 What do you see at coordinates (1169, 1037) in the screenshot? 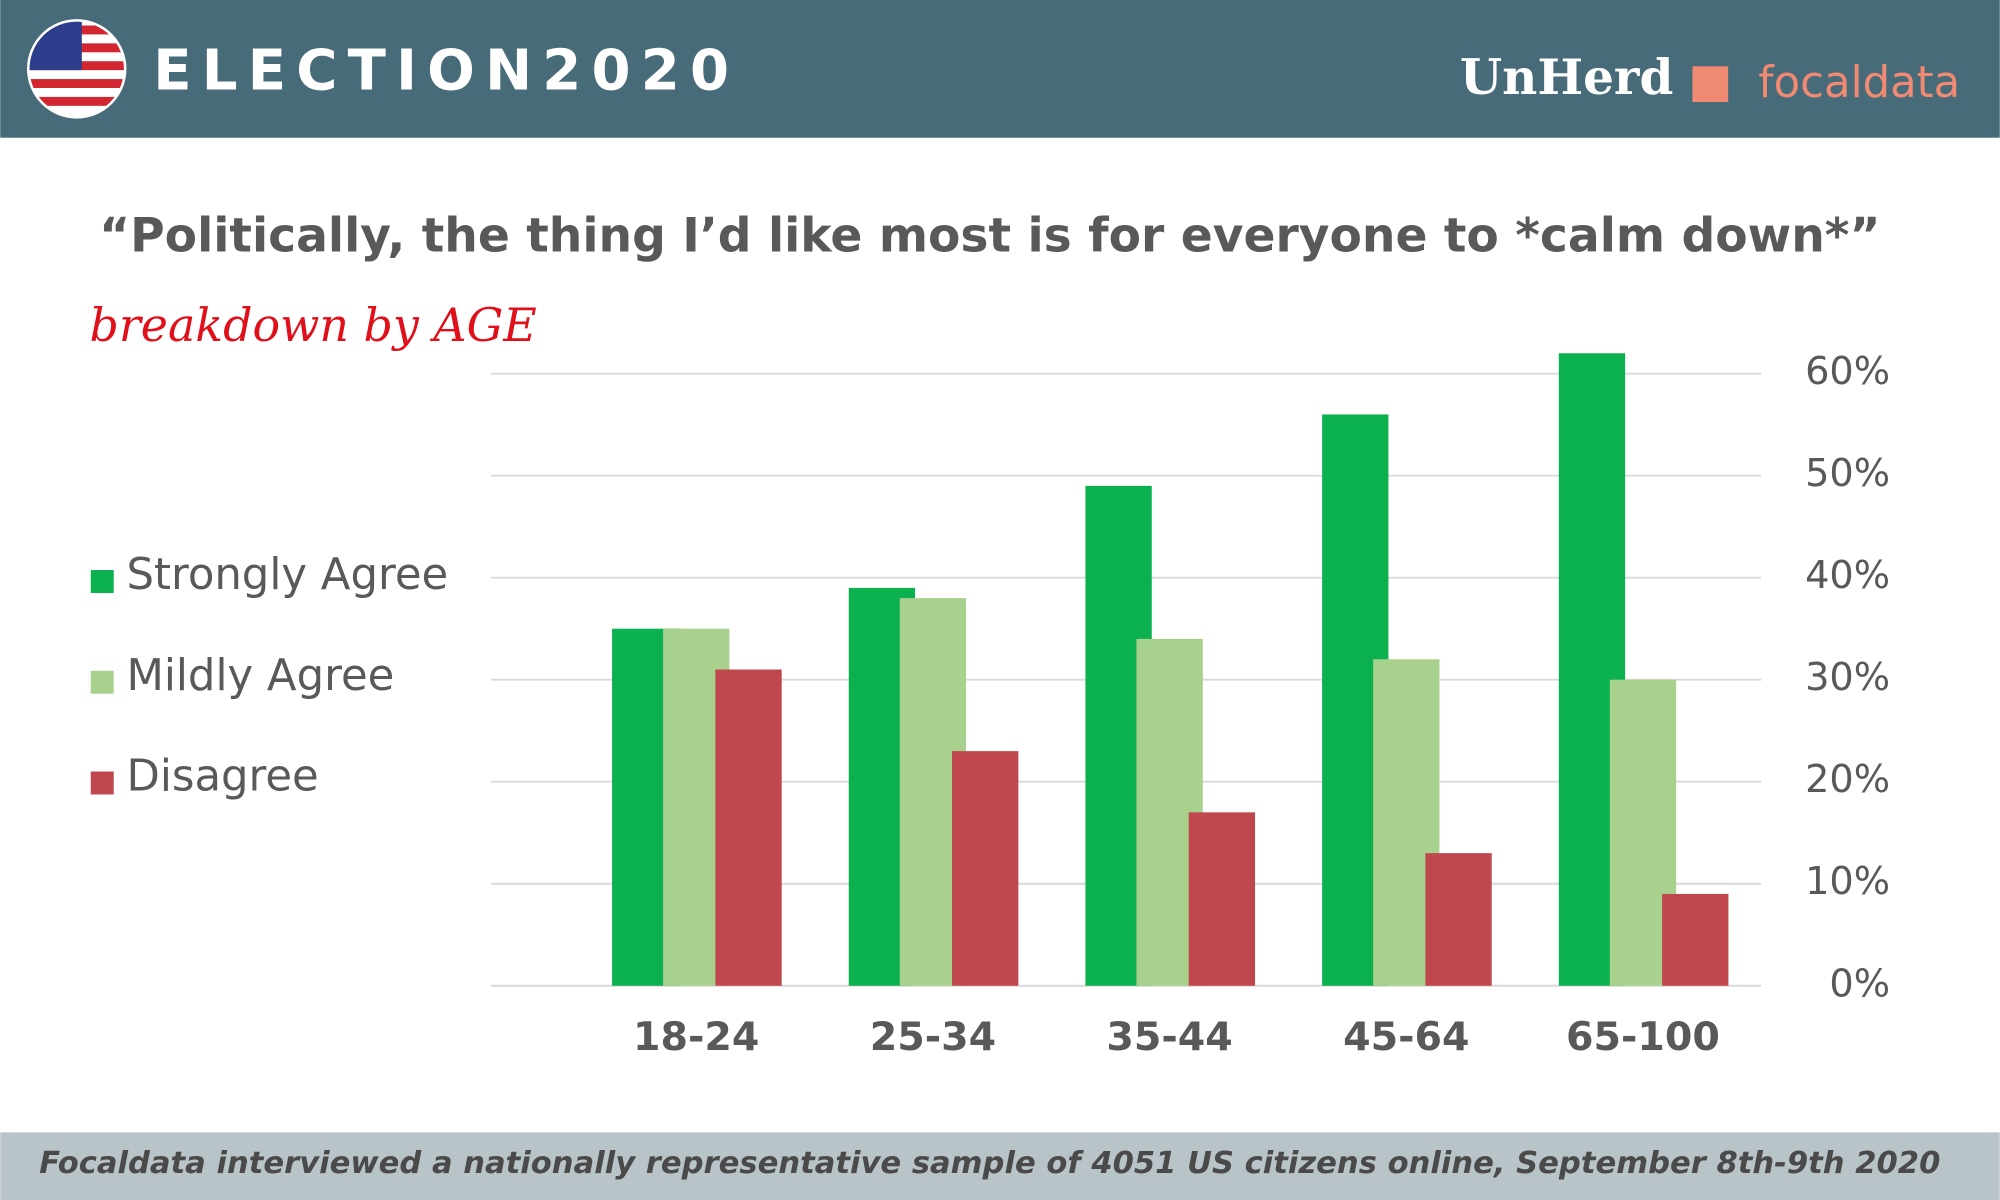
I see `x-tick-label: 35-44` at bounding box center [1169, 1037].